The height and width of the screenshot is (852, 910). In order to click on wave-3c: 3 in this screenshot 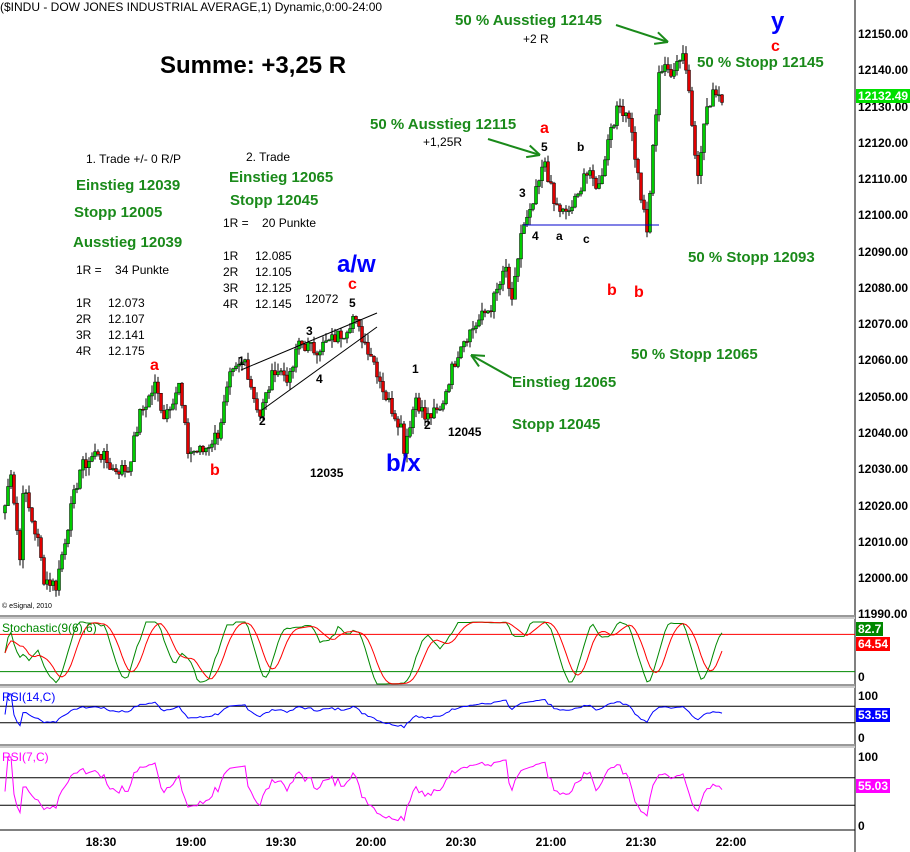, I will do `click(522, 193)`.